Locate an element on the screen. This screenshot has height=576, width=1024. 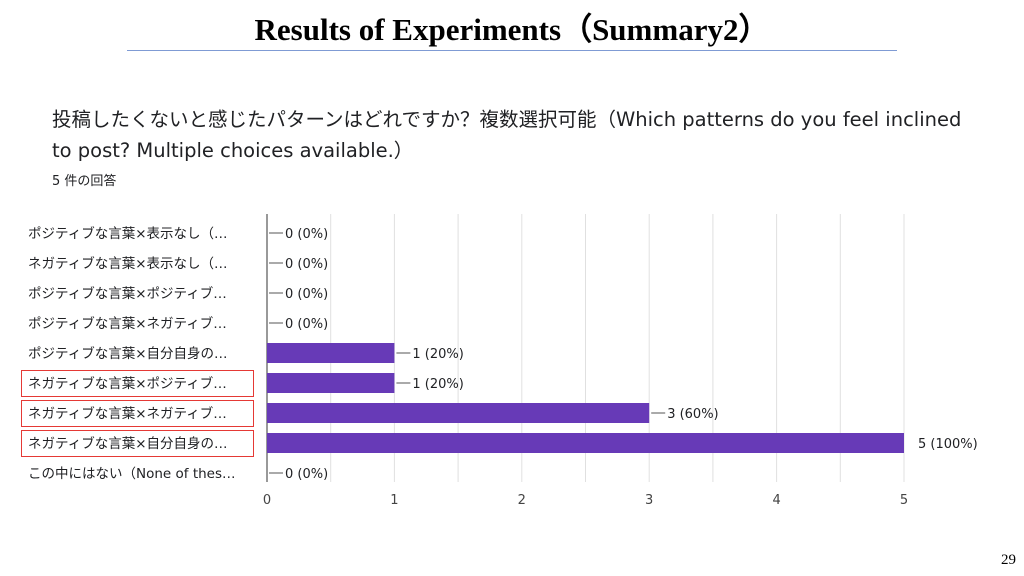
x-tick-label: 3 is located at coordinates (649, 500).